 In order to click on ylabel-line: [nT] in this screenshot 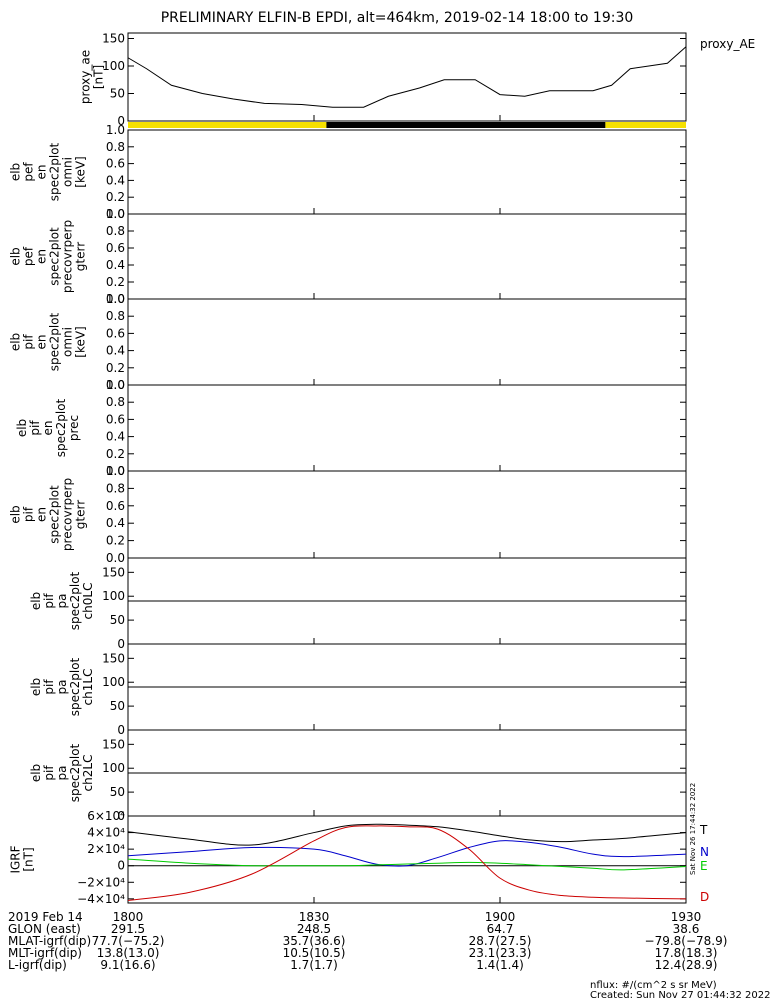, I will do `click(99, 77)`.